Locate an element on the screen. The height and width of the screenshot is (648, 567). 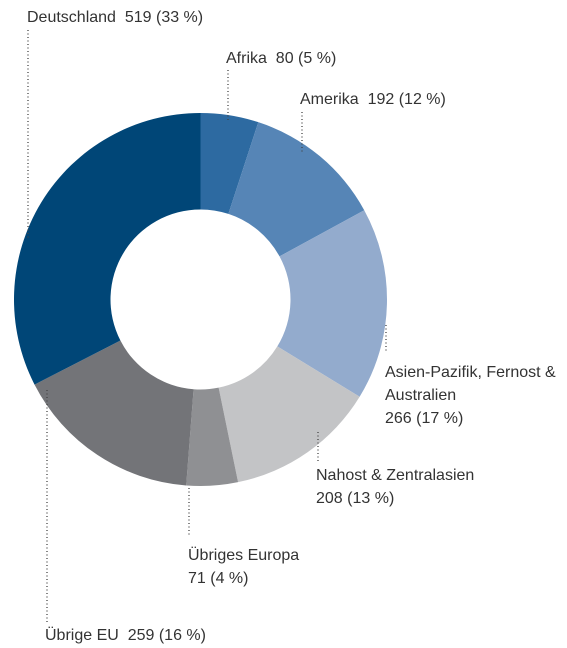
value-label: 80 (5 %) is located at coordinates (306, 58).